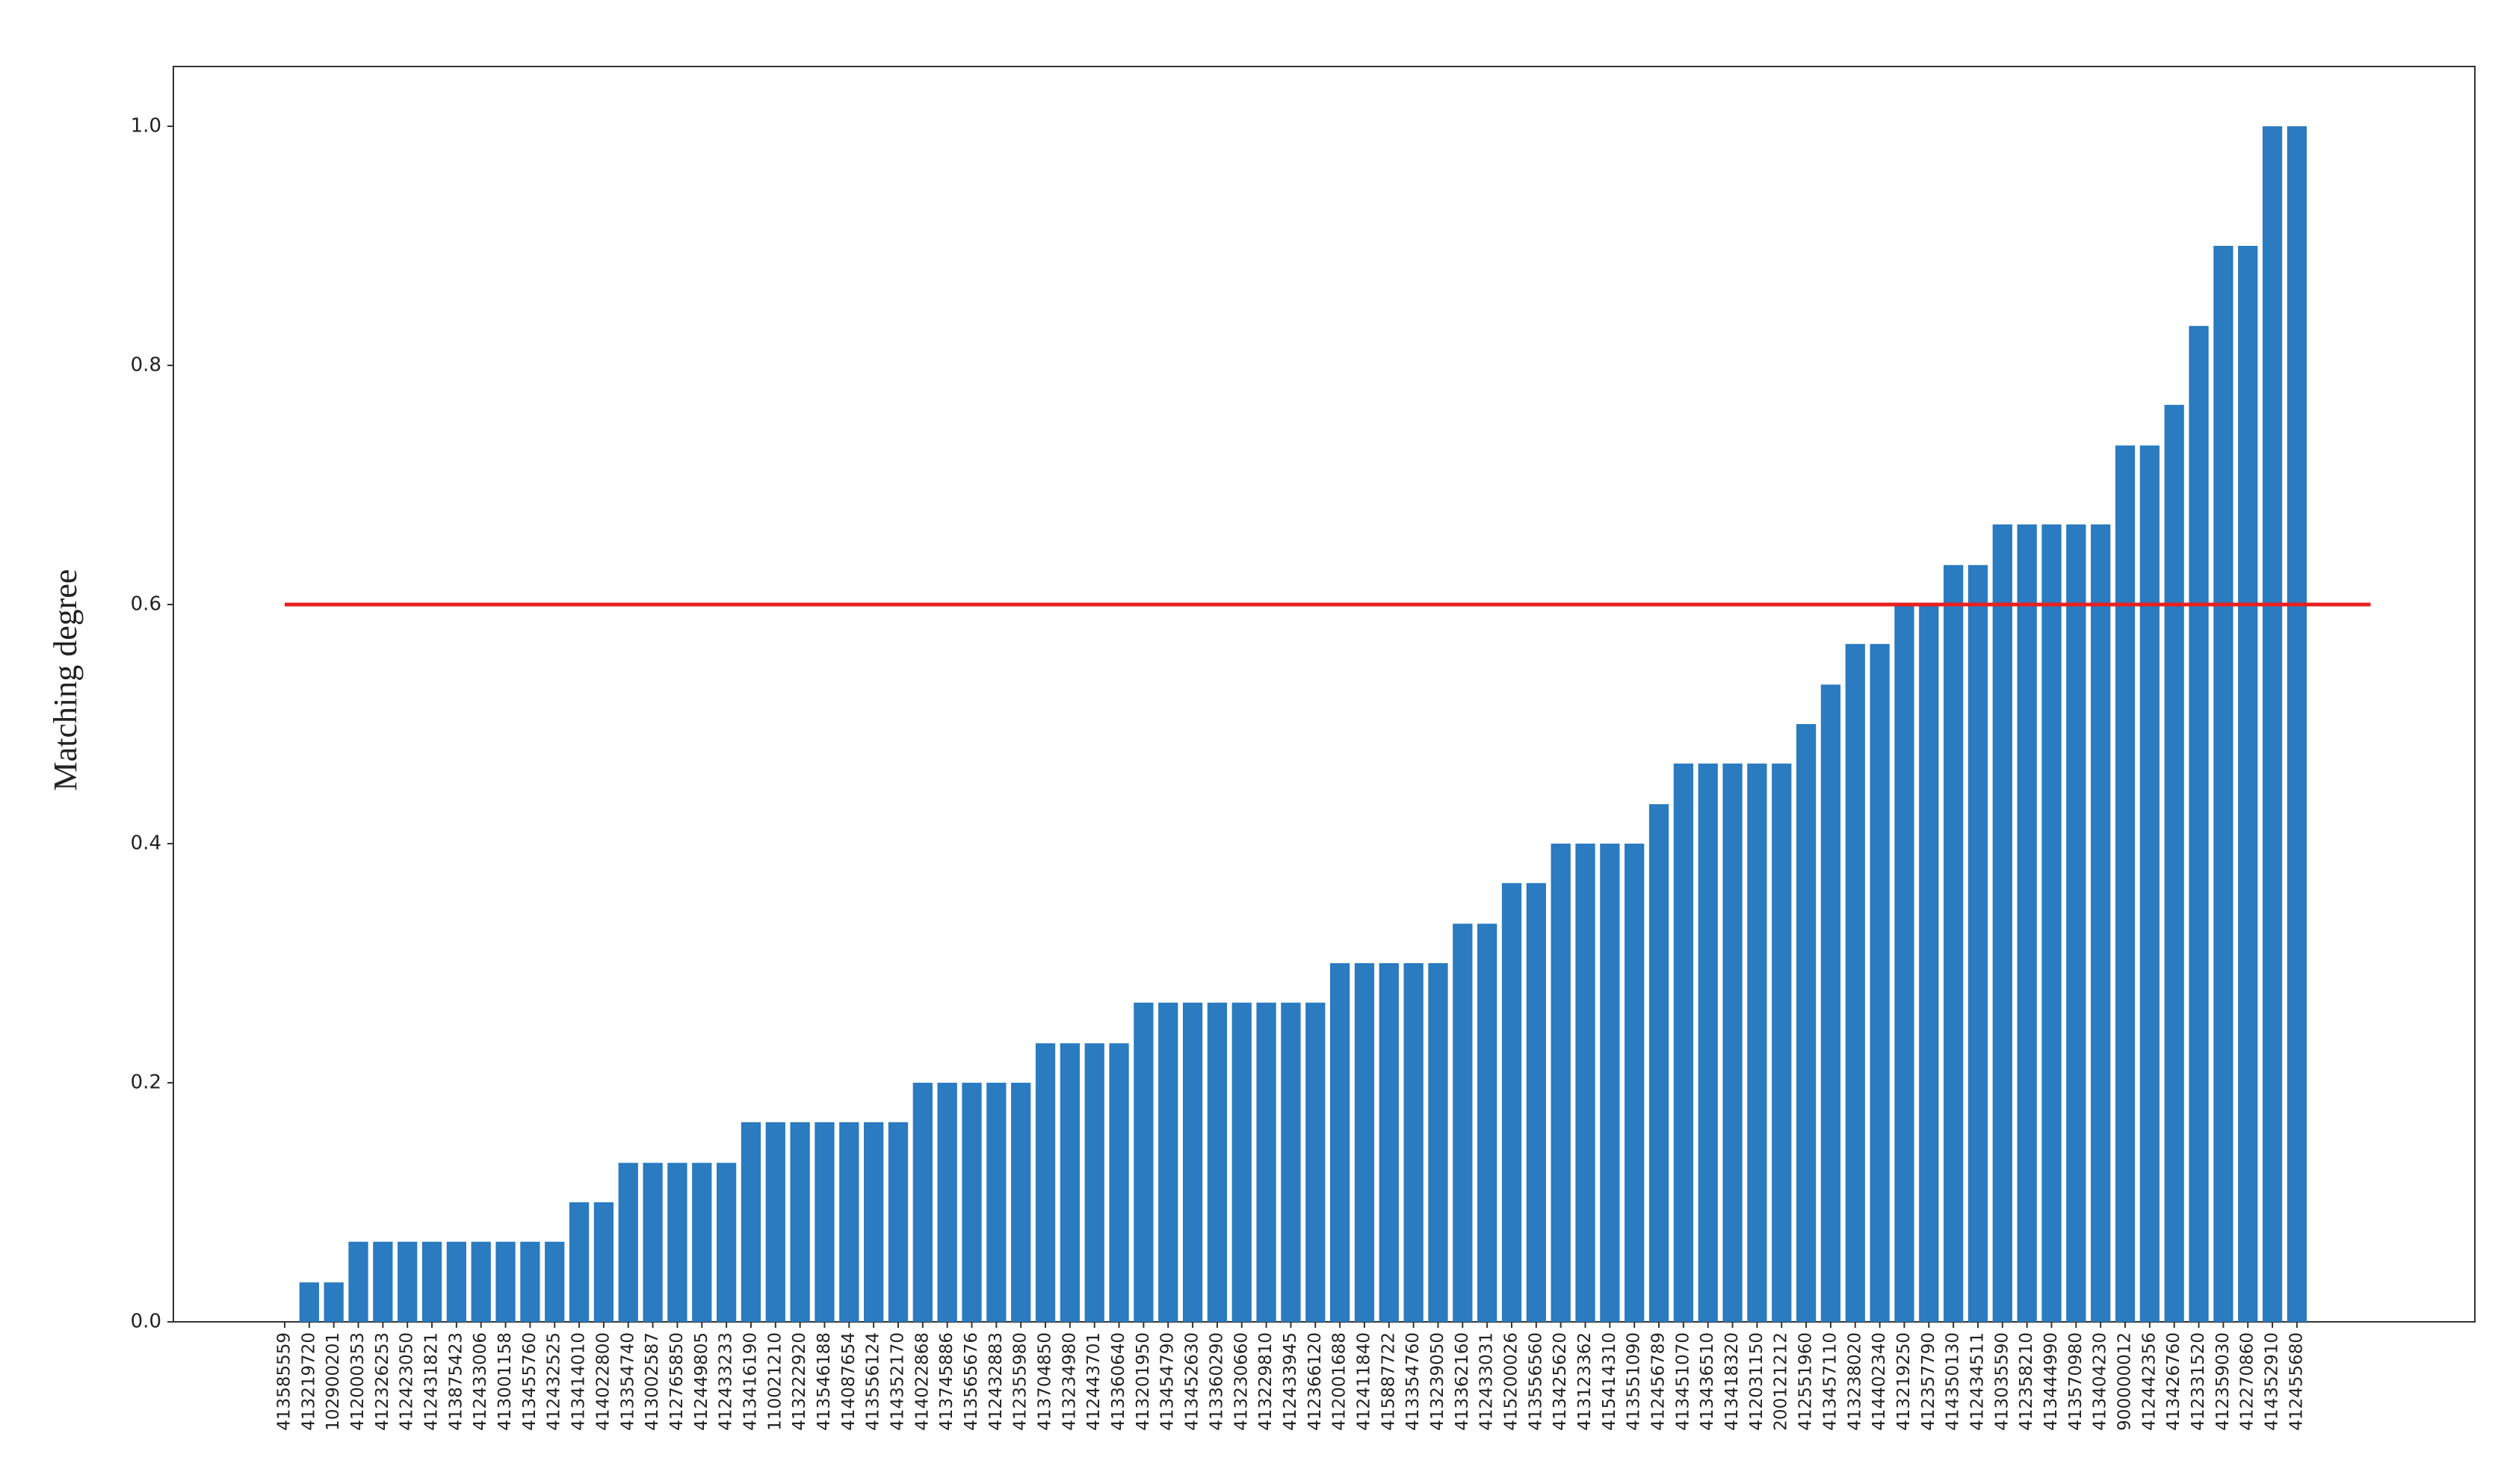 The image size is (2507, 1484). I want to click on x-tick-label: 413436510, so click(1707, 1381).